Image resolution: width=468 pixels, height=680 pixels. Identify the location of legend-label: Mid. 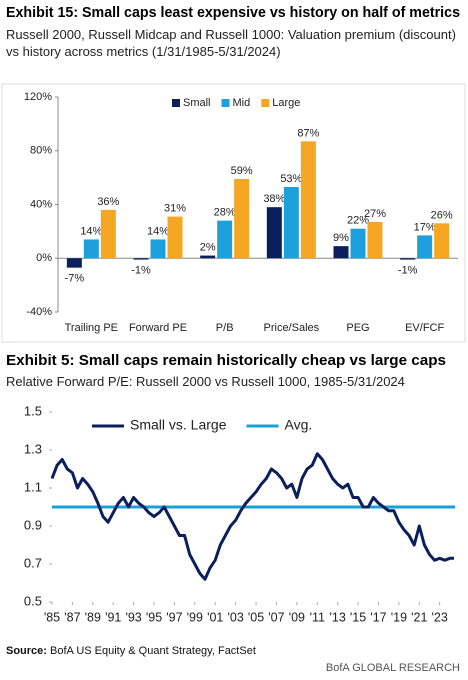
(242, 103).